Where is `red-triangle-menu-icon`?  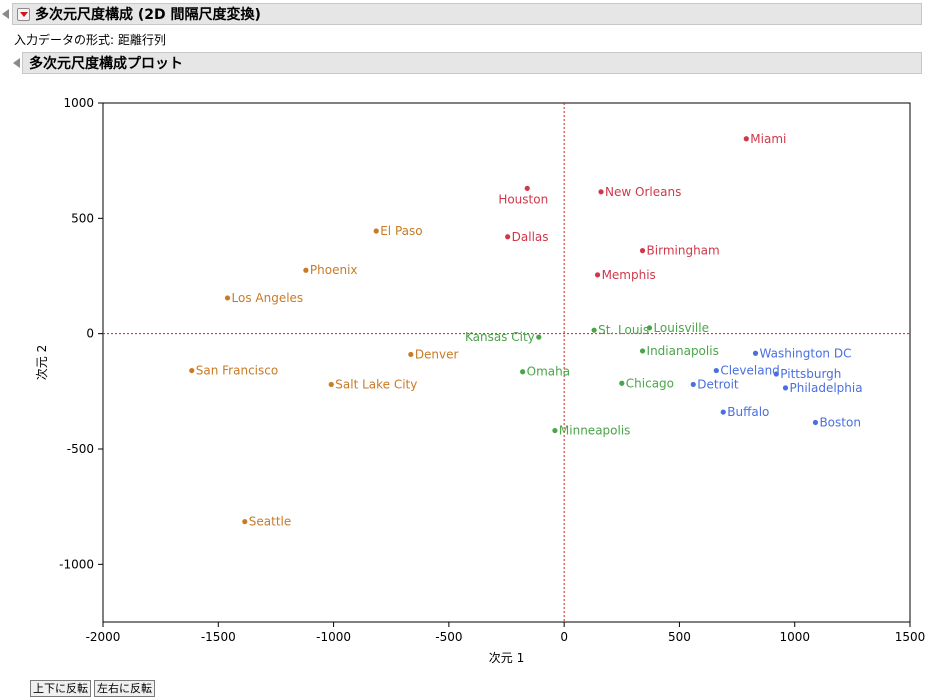
red-triangle-menu-icon is located at coordinates (23, 14).